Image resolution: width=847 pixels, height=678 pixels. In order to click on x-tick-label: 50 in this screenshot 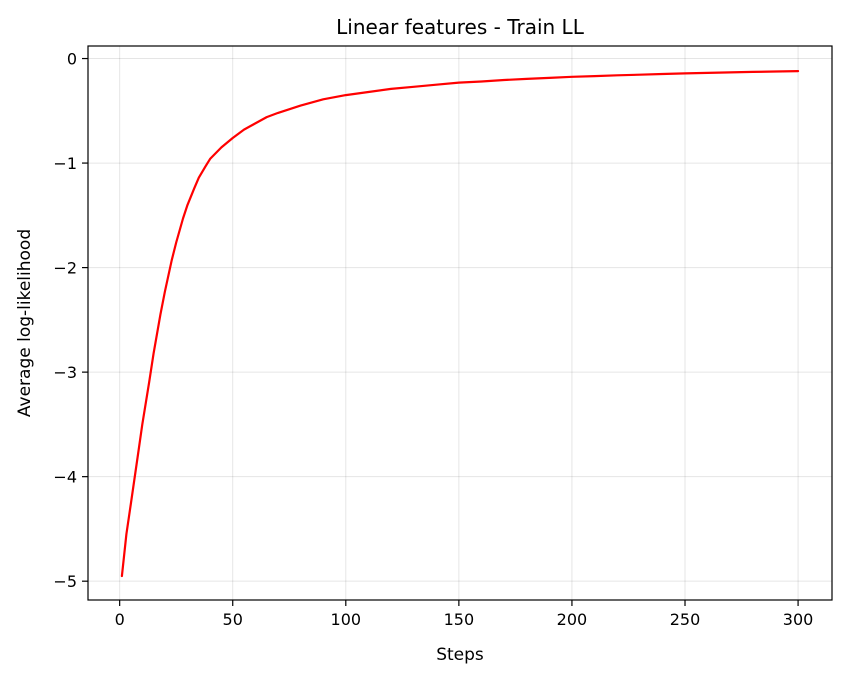, I will do `click(233, 619)`.